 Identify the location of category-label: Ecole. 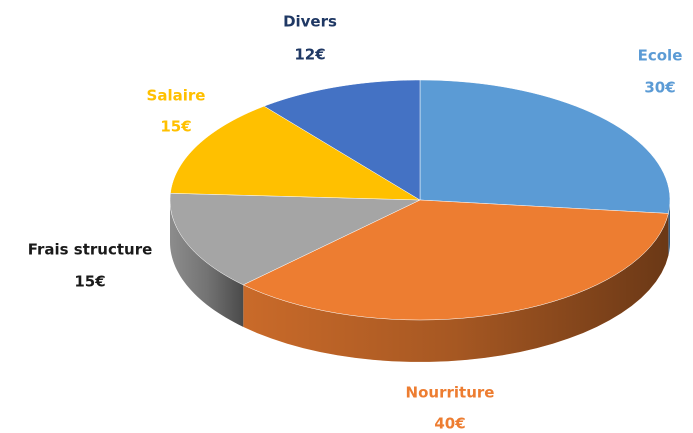
(660, 56).